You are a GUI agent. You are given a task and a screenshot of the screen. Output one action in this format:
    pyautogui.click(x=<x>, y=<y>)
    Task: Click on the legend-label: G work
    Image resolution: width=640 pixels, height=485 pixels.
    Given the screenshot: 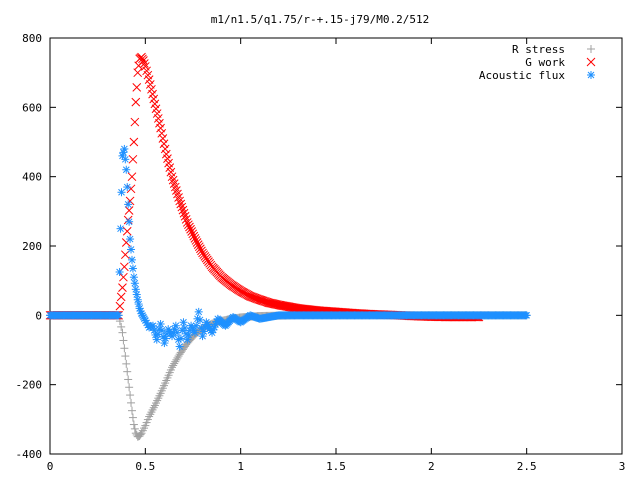 What is the action you would take?
    pyautogui.click(x=545, y=62)
    